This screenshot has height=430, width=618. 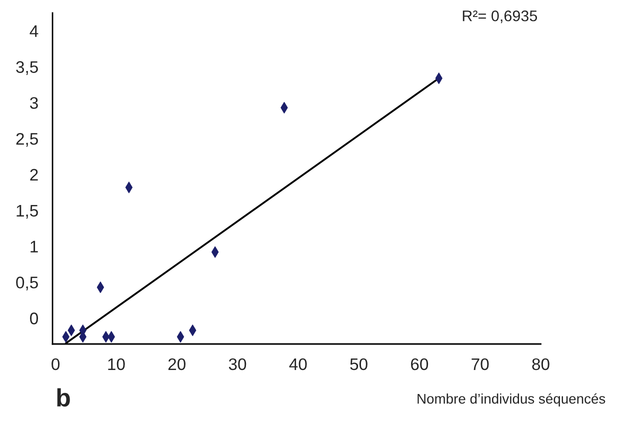 I want to click on x-tick-label: 40, so click(x=298, y=364).